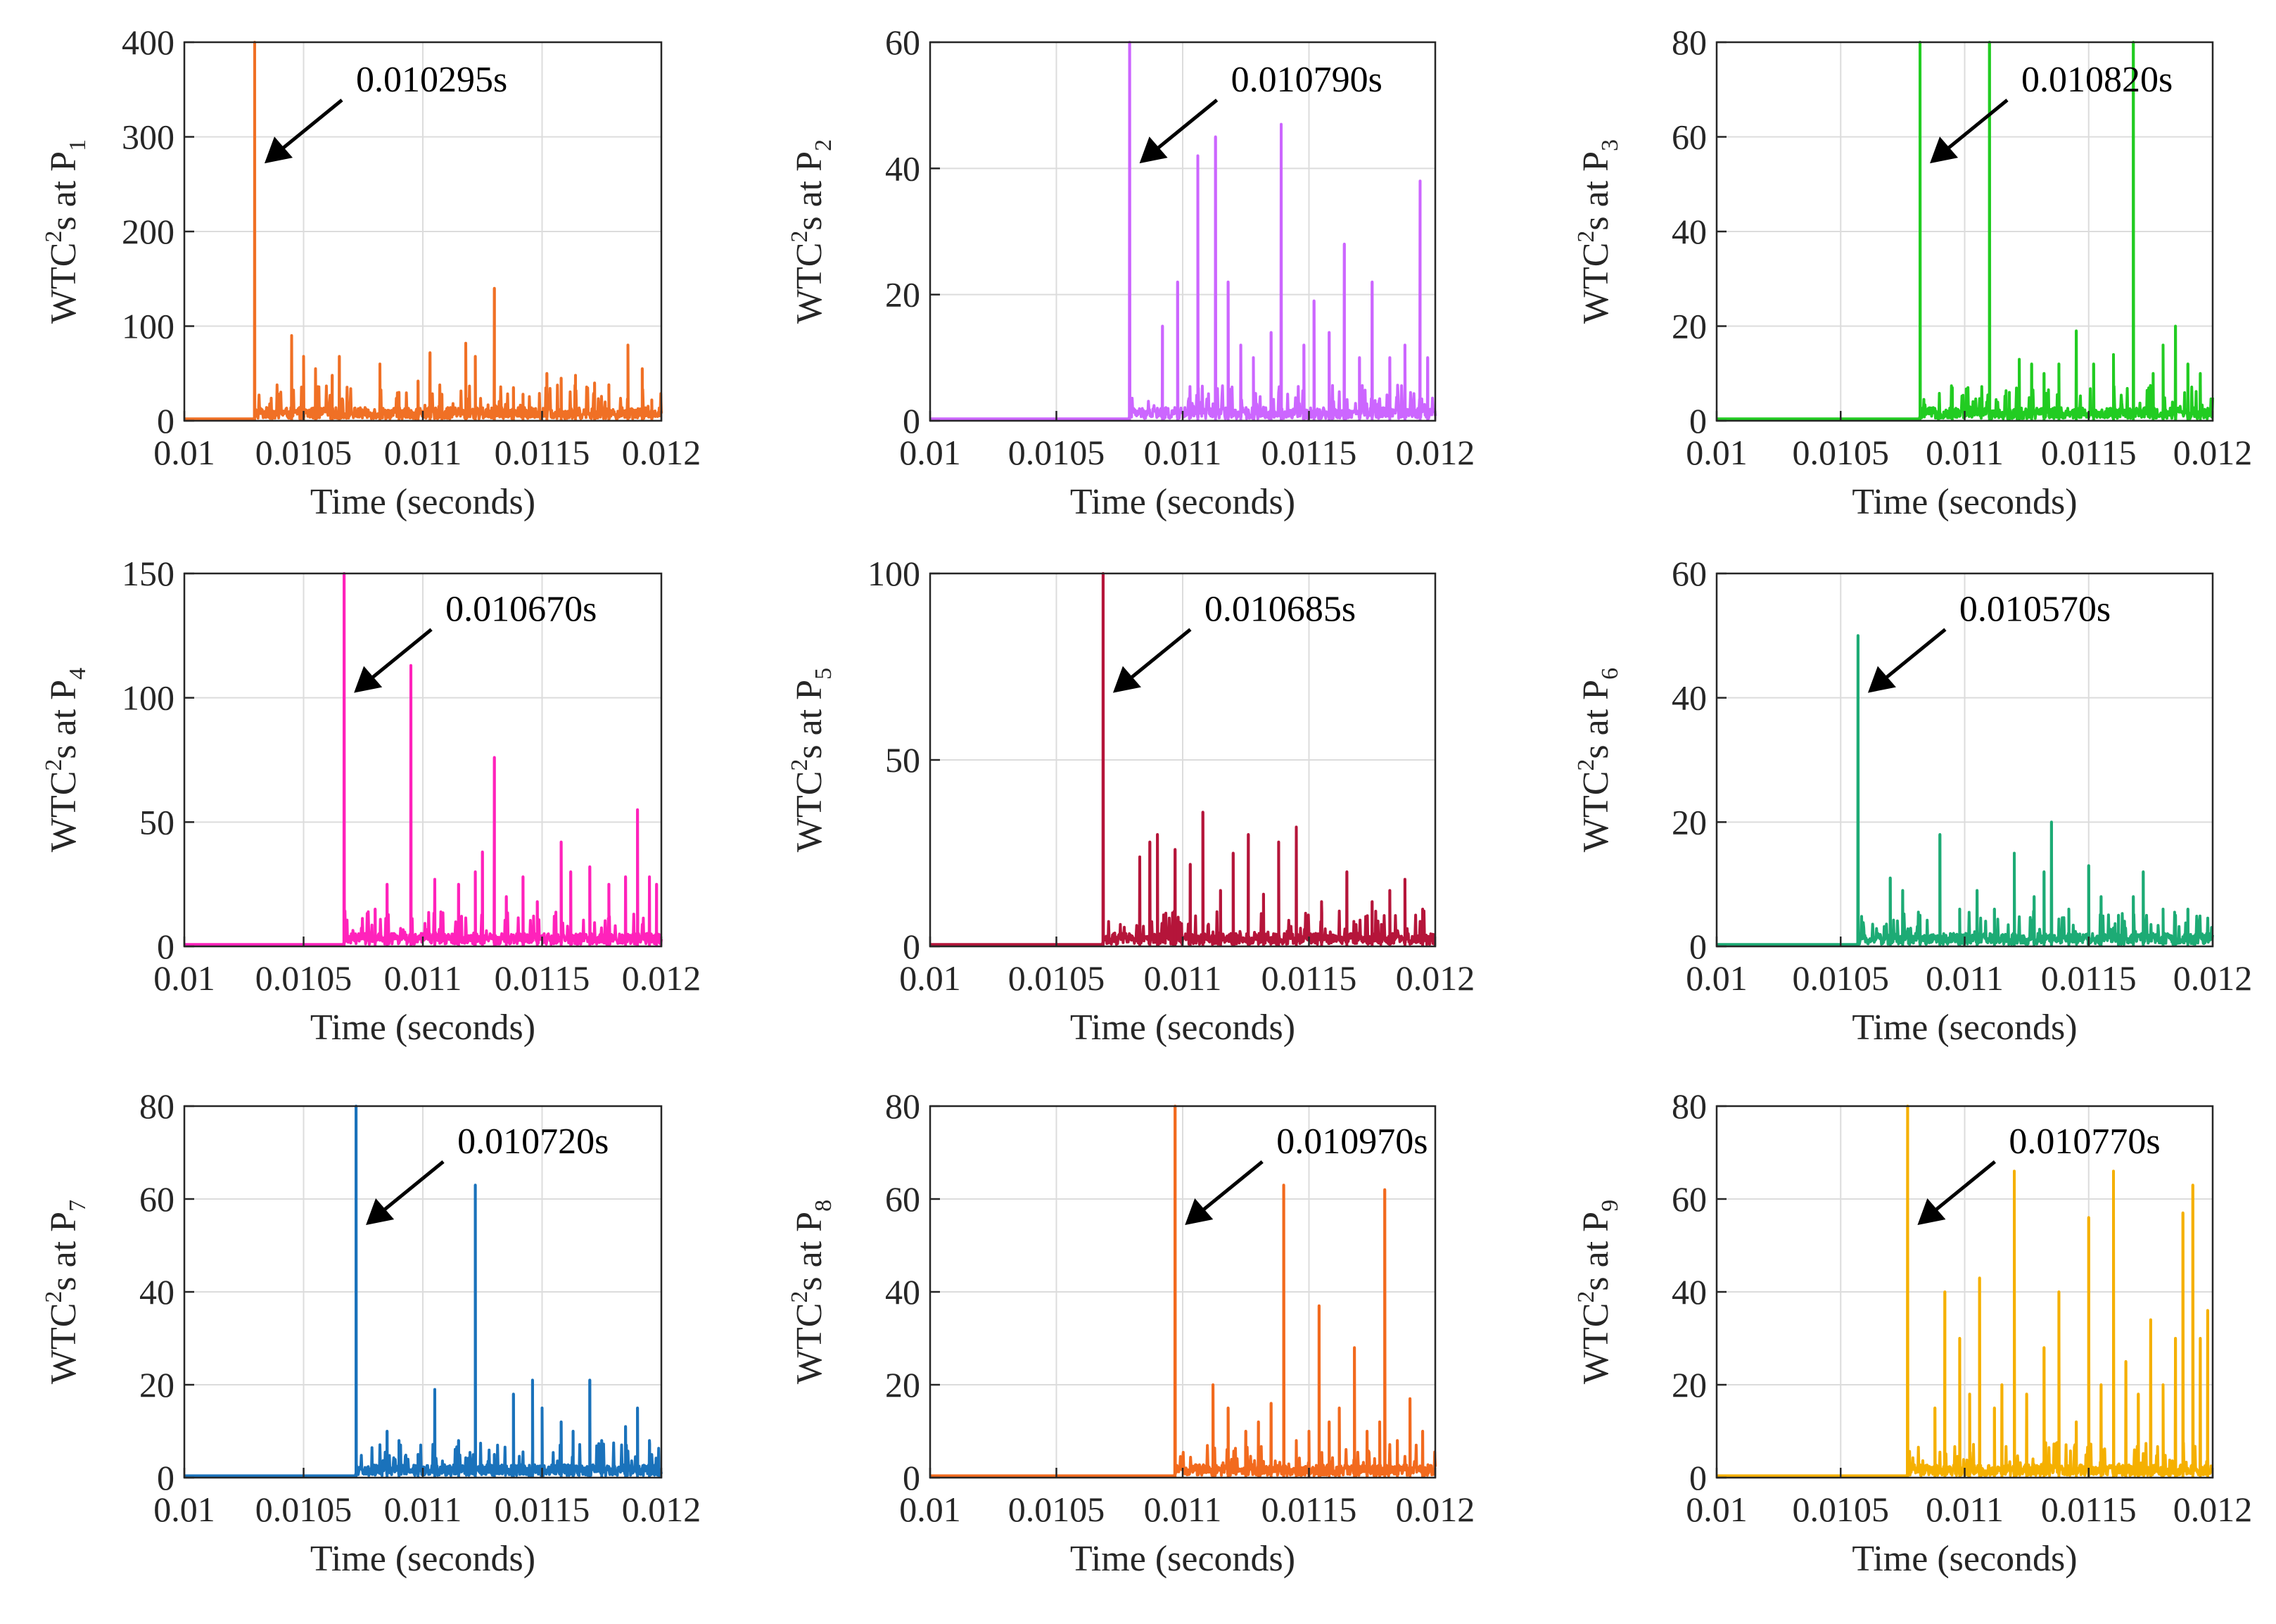 This screenshot has width=2276, height=1624. Describe the element at coordinates (431, 80) in the screenshot. I see `annotation-label: 0.010295s` at that location.